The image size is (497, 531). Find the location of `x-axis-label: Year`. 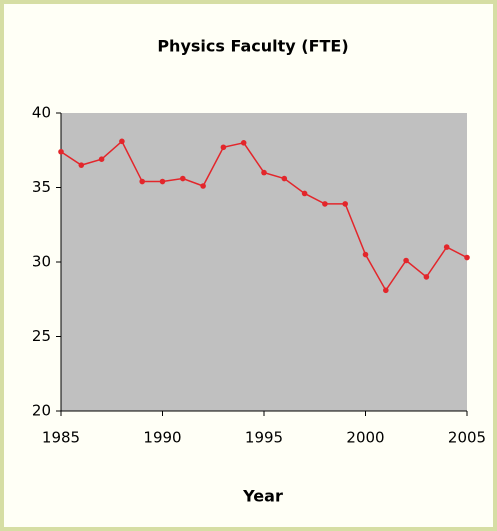

x-axis-label: Year is located at coordinates (262, 496).